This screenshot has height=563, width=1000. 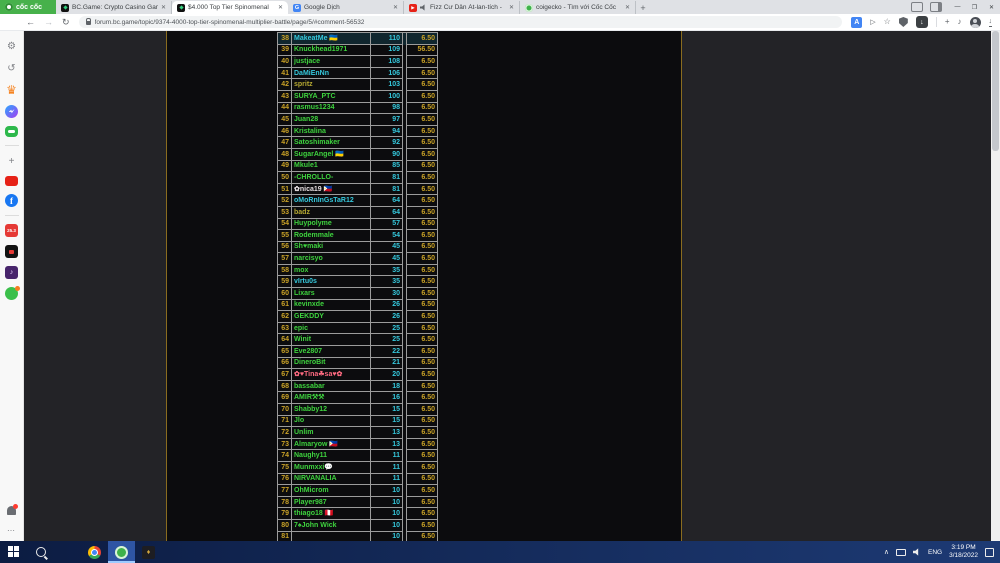 I want to click on chrome-app, so click(x=94, y=552).